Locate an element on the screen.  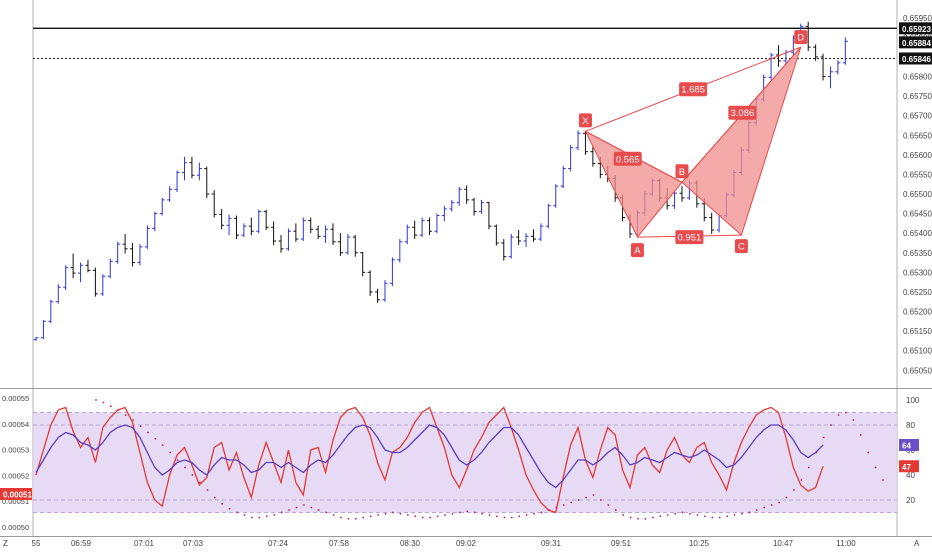
tag-osc-left: 0.00051 is located at coordinates (16, 494).